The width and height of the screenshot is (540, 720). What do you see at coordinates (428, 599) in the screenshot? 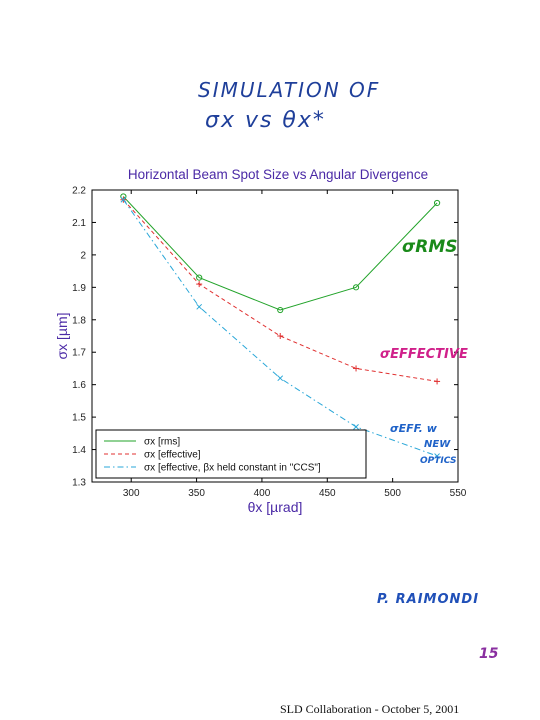
I see `author-signature: P. RAIMONDI` at bounding box center [428, 599].